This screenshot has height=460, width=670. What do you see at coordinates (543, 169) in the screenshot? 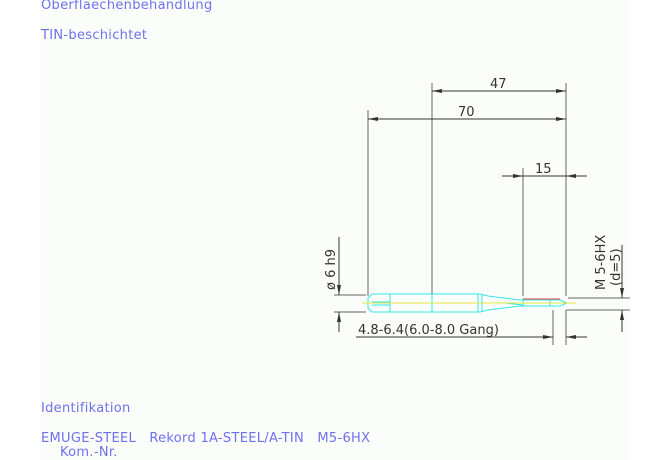
I see `dim-15: 15` at bounding box center [543, 169].